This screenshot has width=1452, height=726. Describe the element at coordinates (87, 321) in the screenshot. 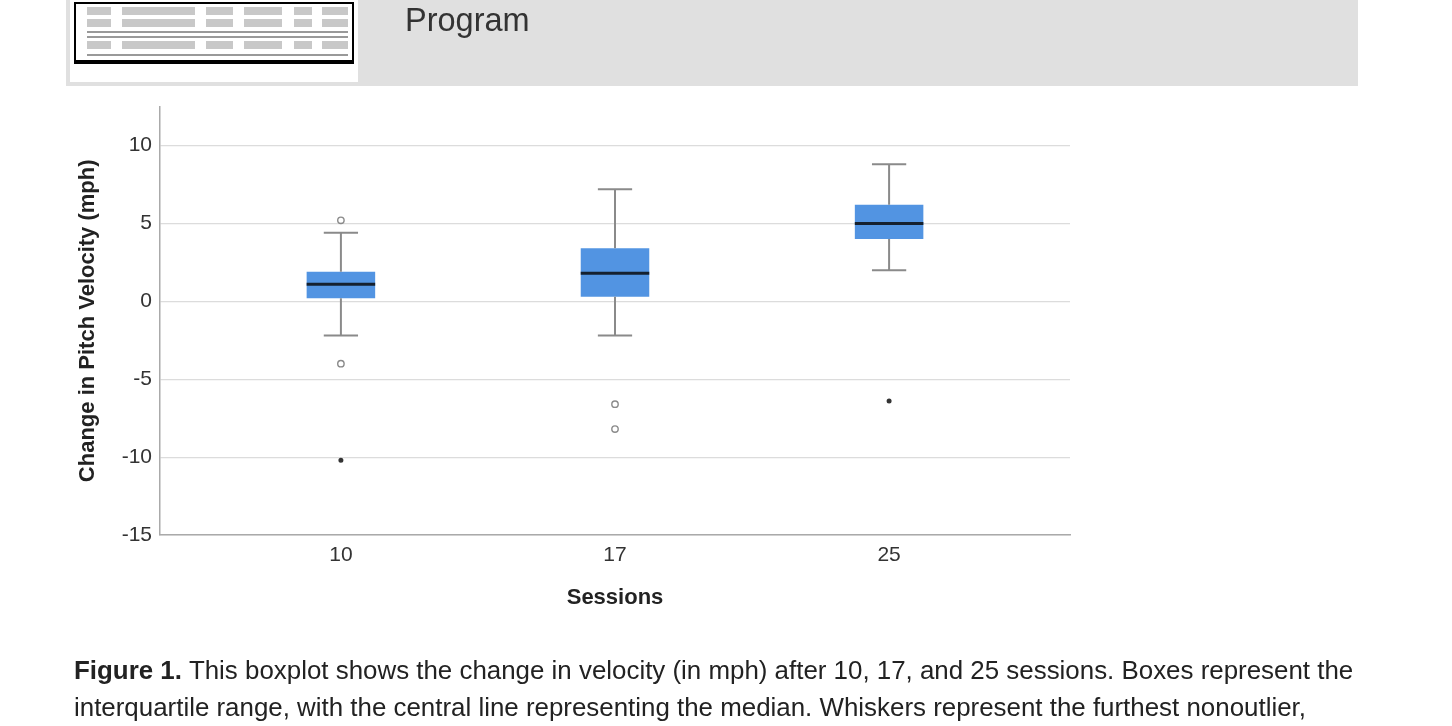

I see `y-axis-title: Change in Pitch Velocity (mph)` at that location.